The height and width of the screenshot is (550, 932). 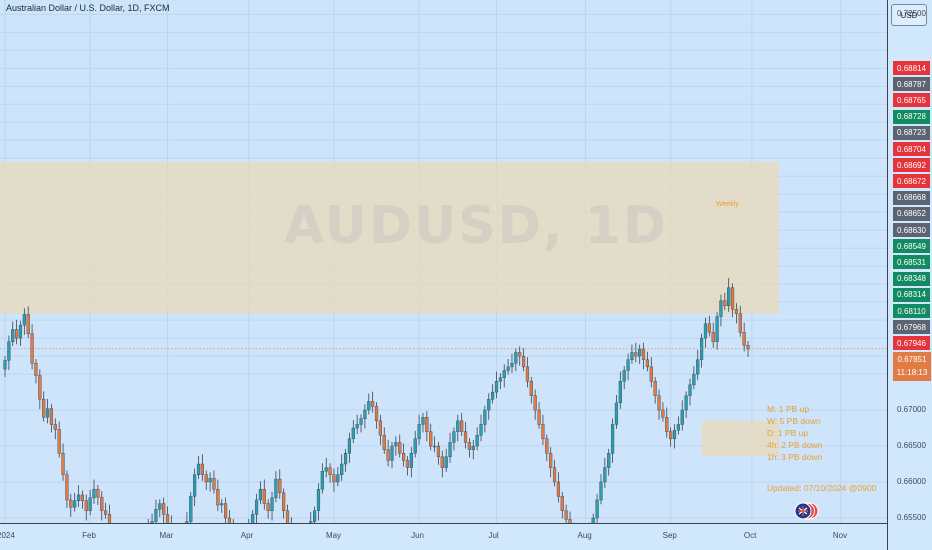 What do you see at coordinates (911, 343) in the screenshot?
I see `price-tag: 0.67946` at bounding box center [911, 343].